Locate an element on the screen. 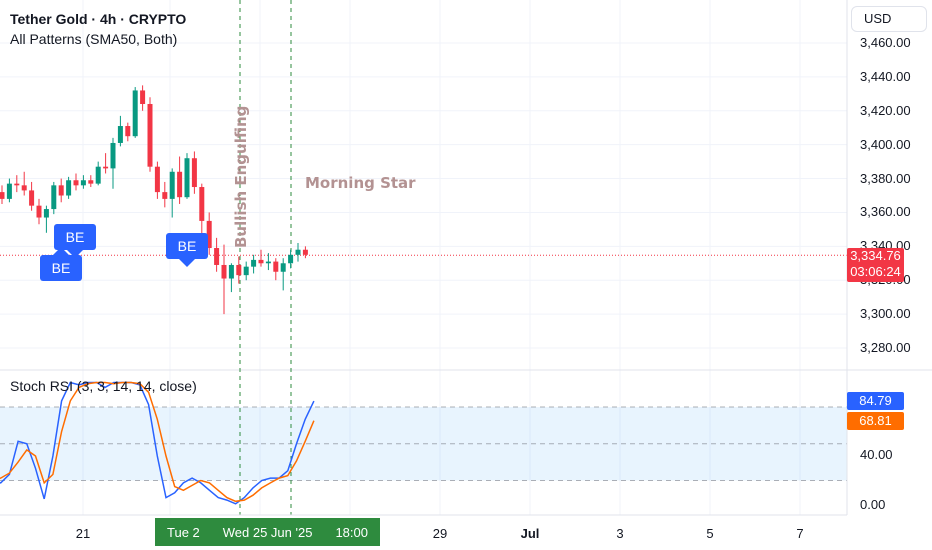  stoch-rsi-tick: 0.00 is located at coordinates (873, 504).